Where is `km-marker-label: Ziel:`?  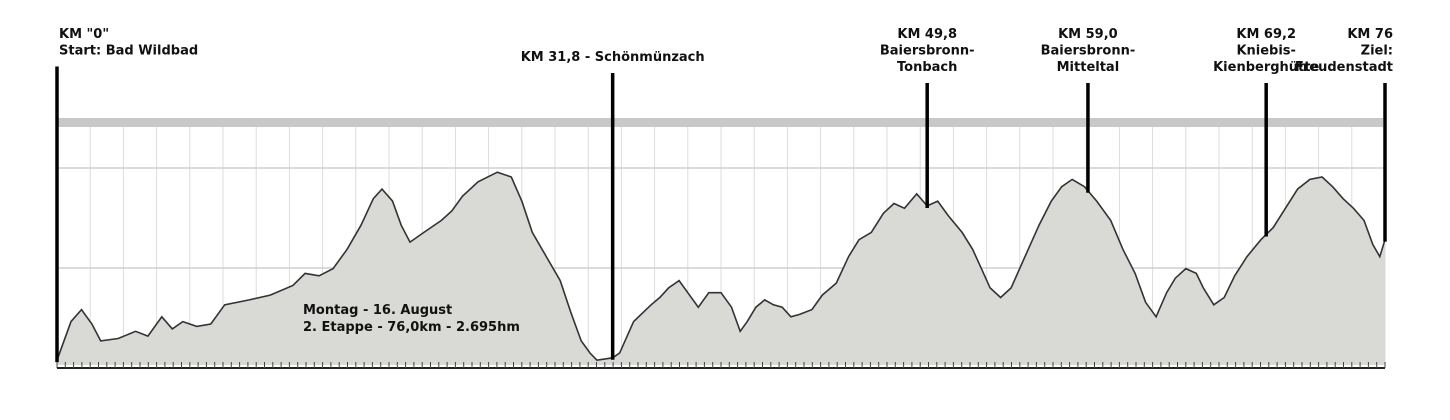
km-marker-label: Ziel: is located at coordinates (1377, 51).